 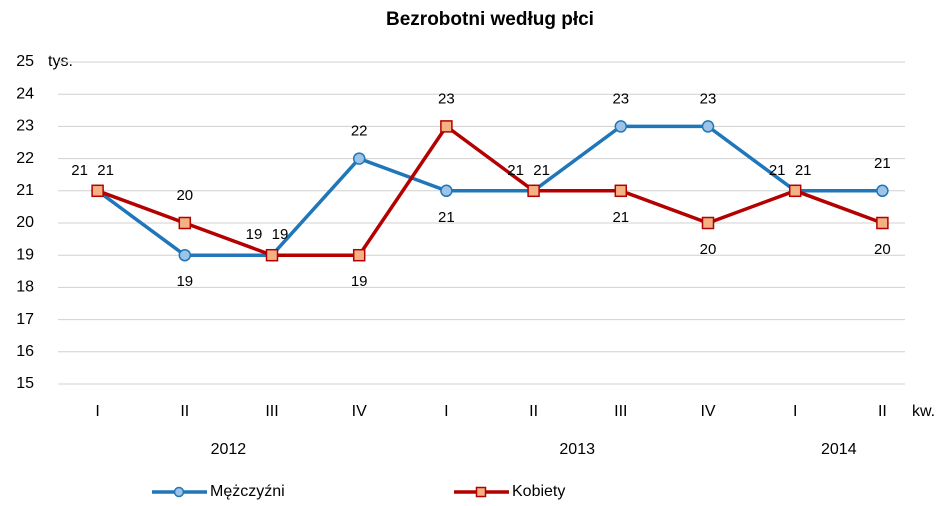 I want to click on legend-label: Kobiety, so click(x=538, y=491).